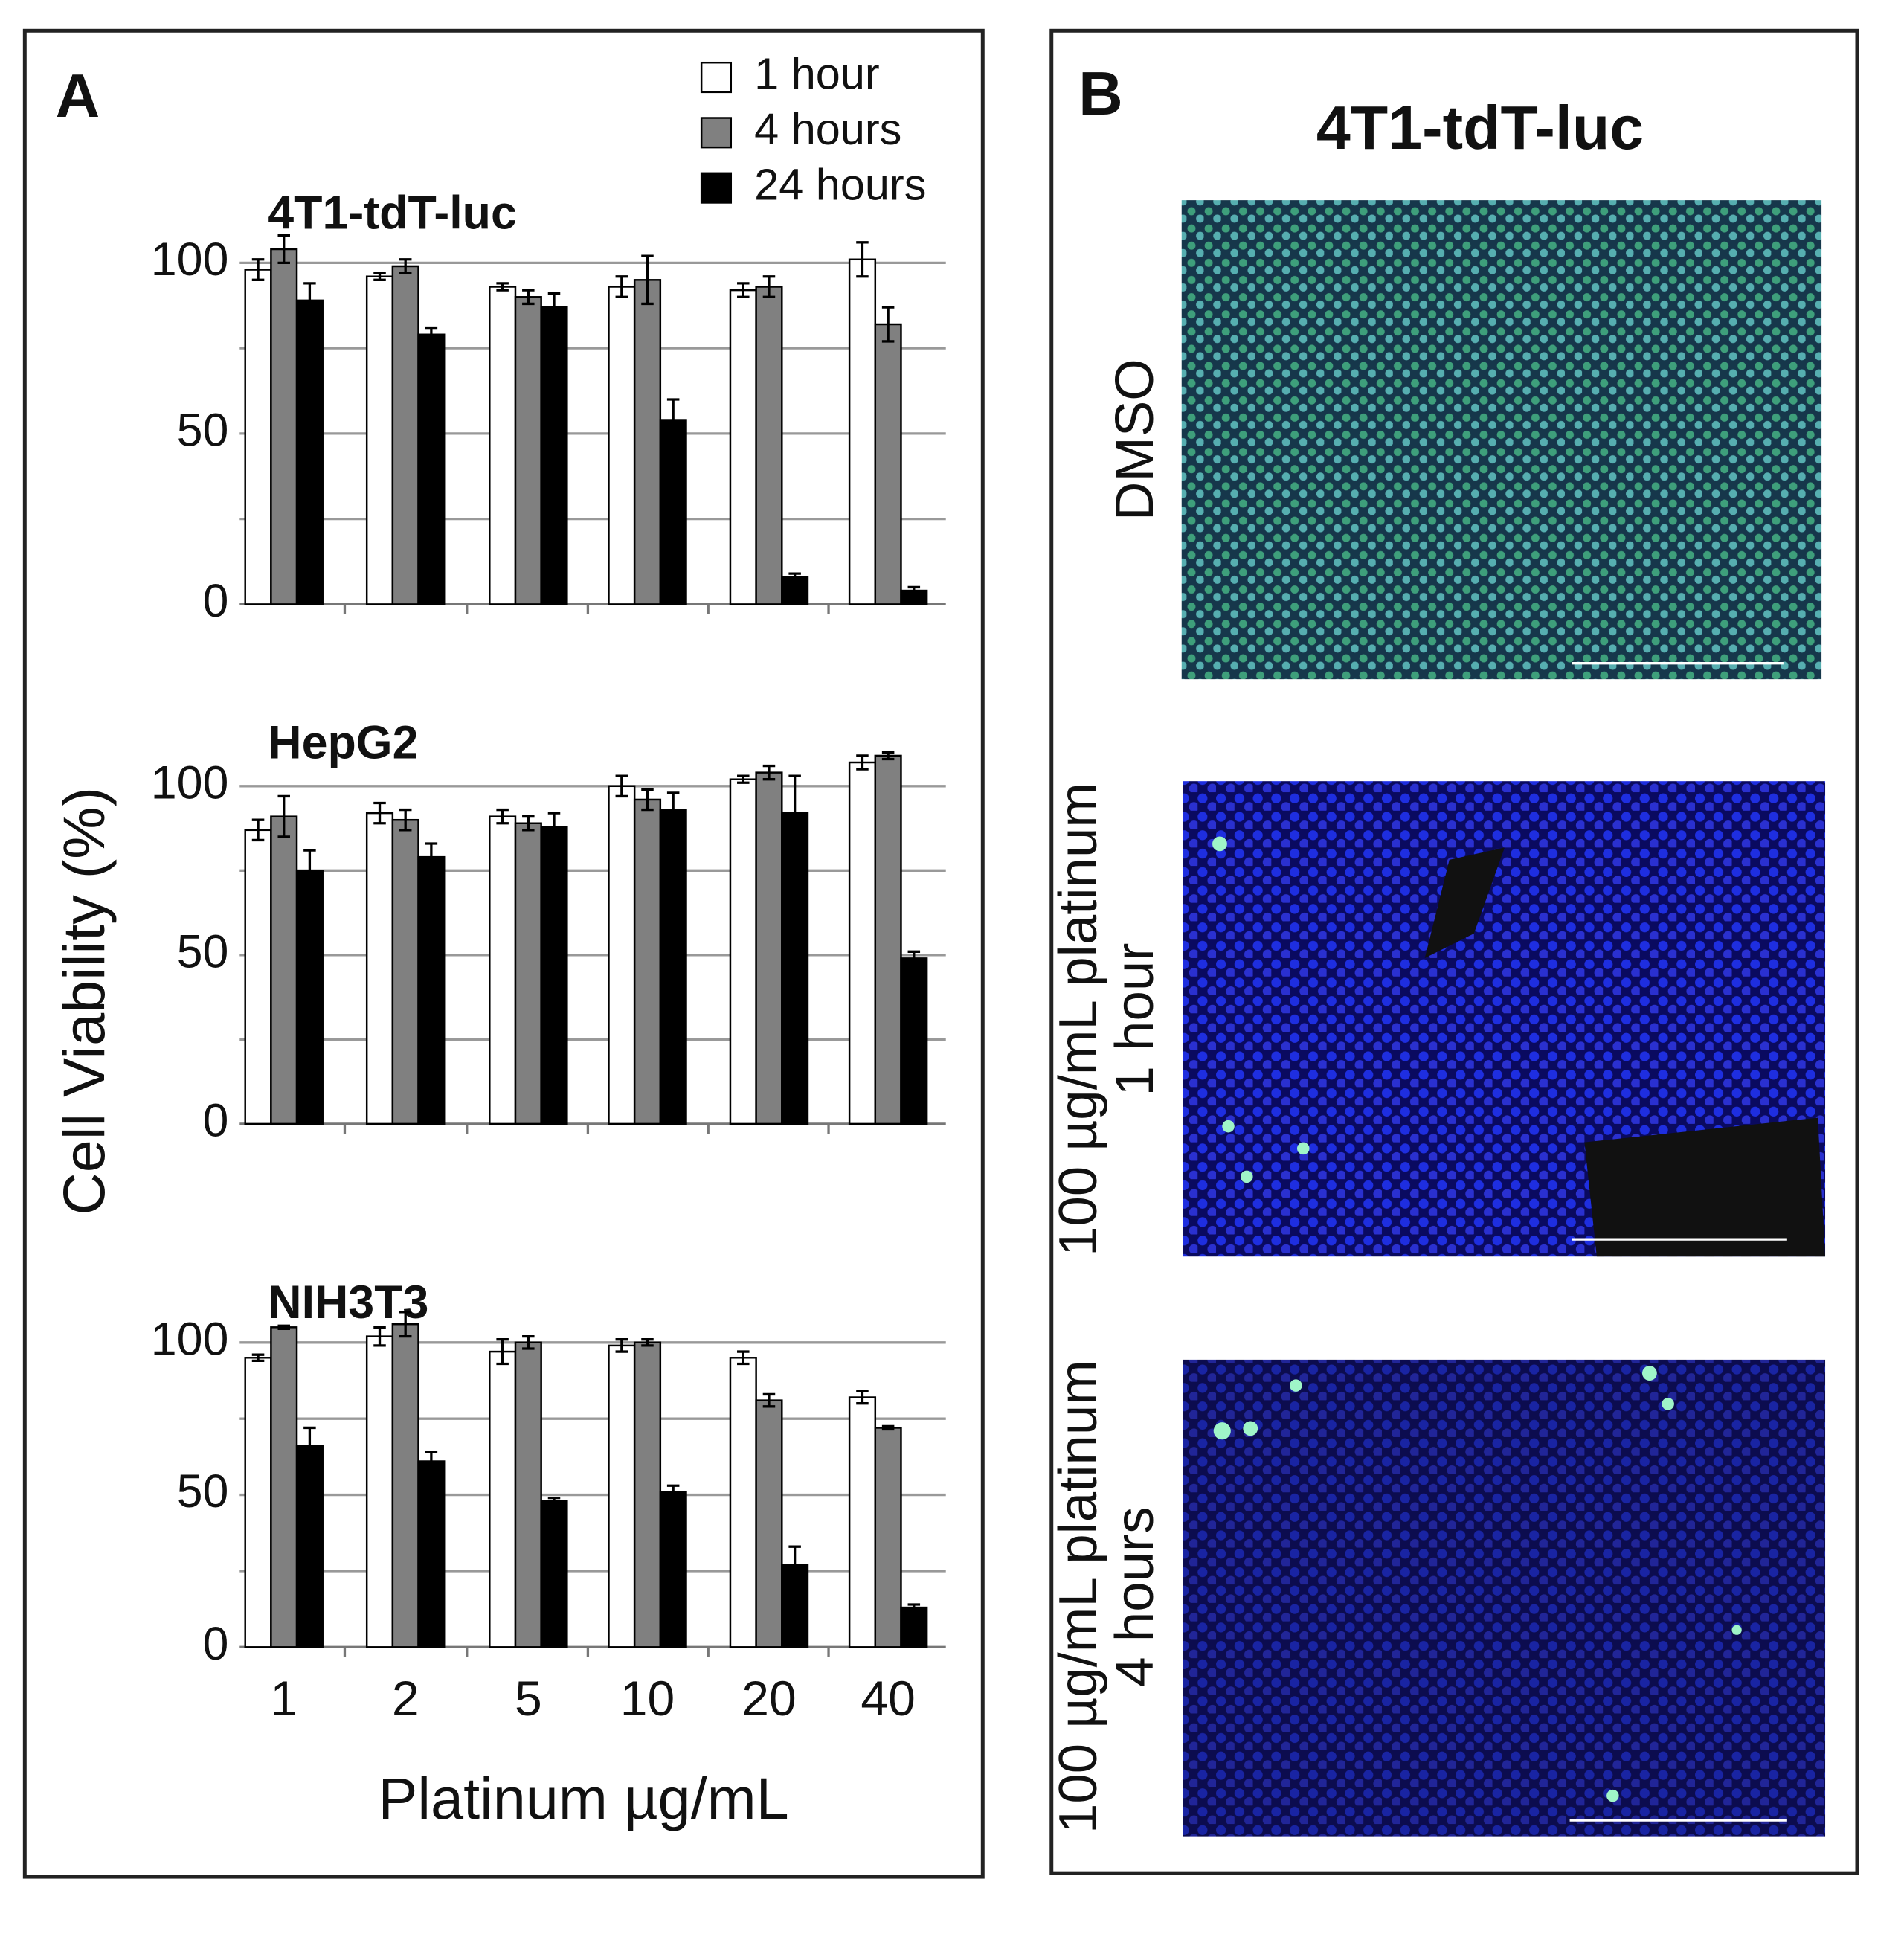 Image resolution: width=1904 pixels, height=1937 pixels. I want to click on x-axis-label: Platinum µg/mL, so click(584, 1798).